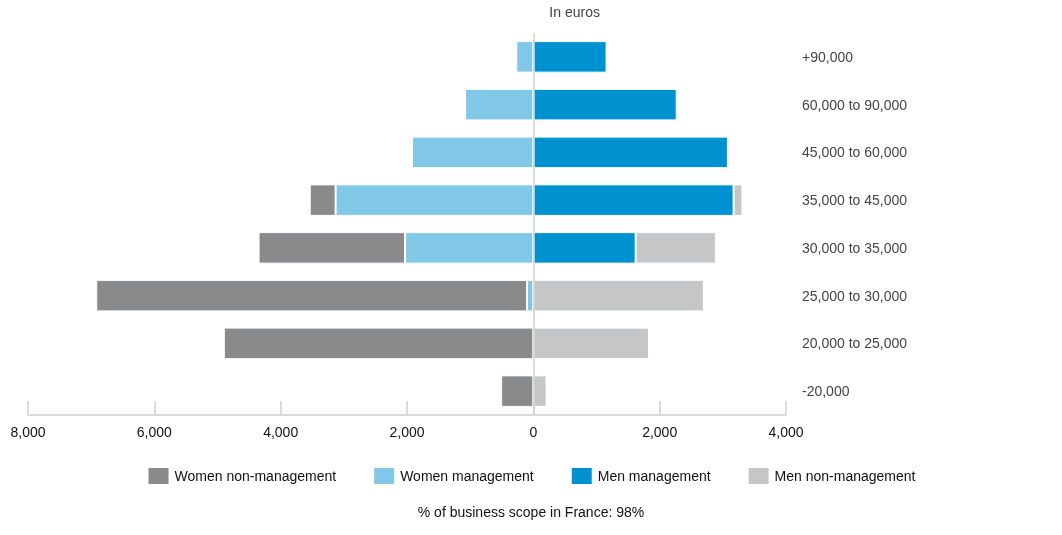 Image resolution: width=1062 pixels, height=535 pixels. I want to click on y-tick-label: +90,000, so click(828, 56).